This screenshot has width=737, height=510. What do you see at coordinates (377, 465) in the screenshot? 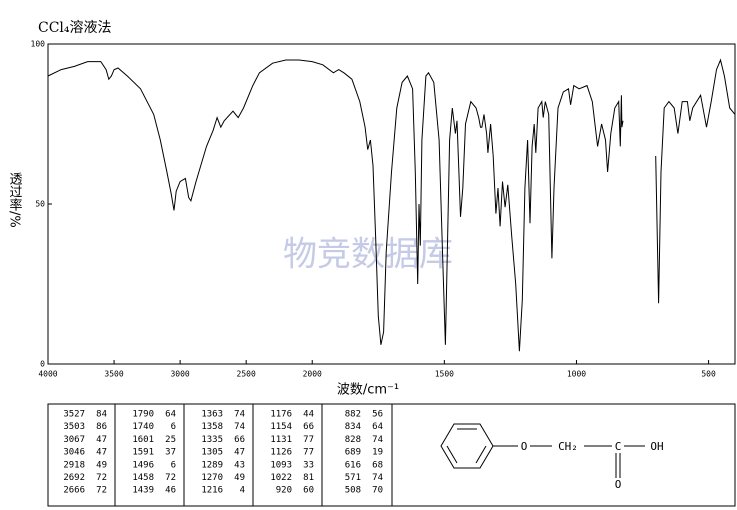
I see `peak-transmittance: 68` at bounding box center [377, 465].